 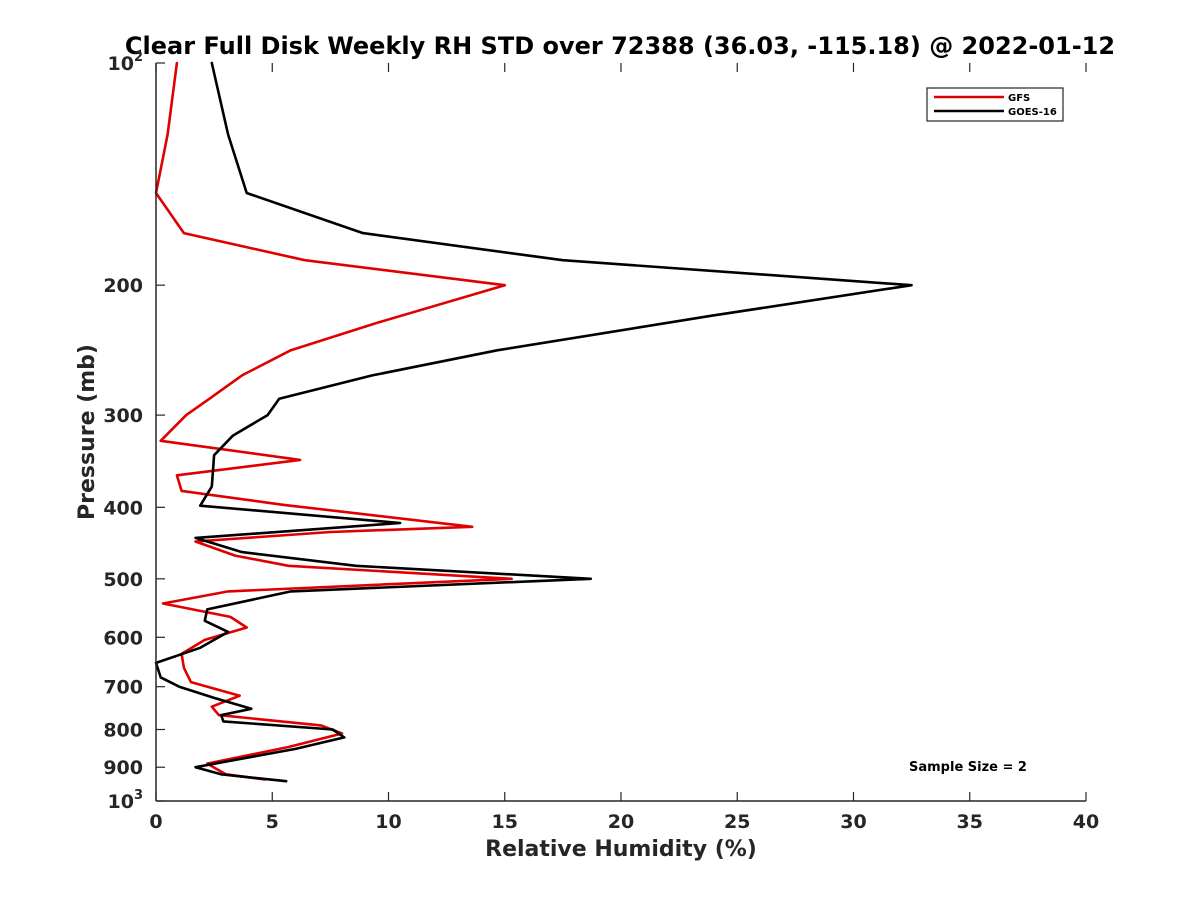 I want to click on y-tick-label: 10³, so click(x=126, y=800).